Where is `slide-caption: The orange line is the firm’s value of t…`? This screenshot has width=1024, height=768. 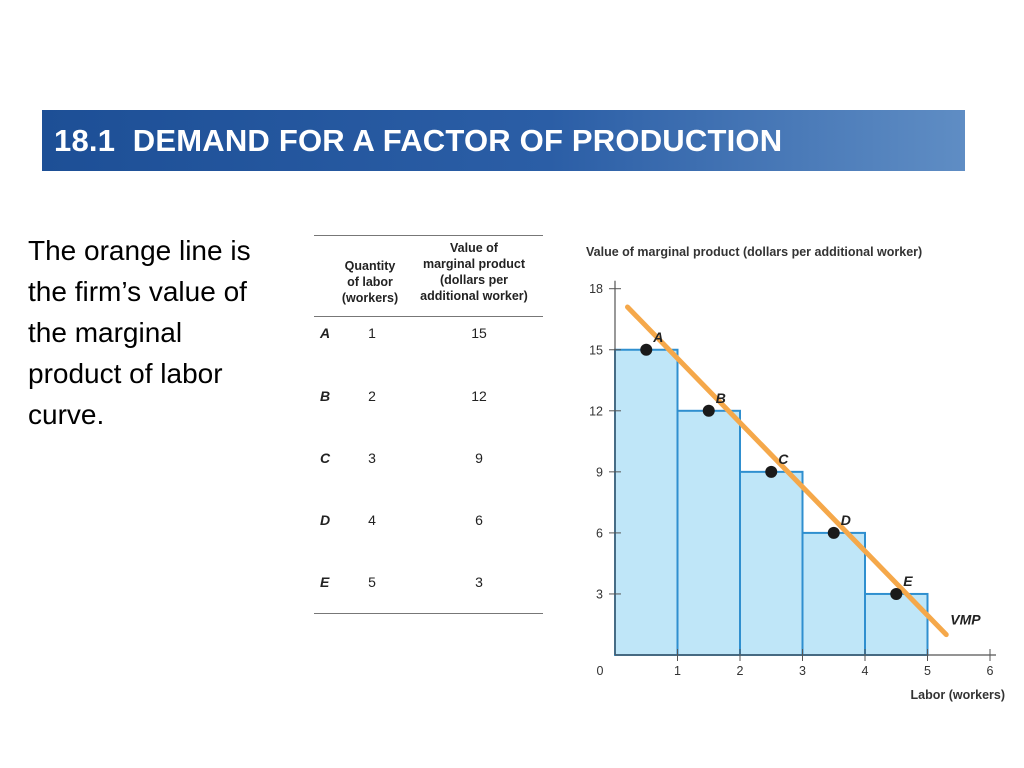
slide-caption: The orange line is the firm’s value of t… is located at coordinates (139, 332).